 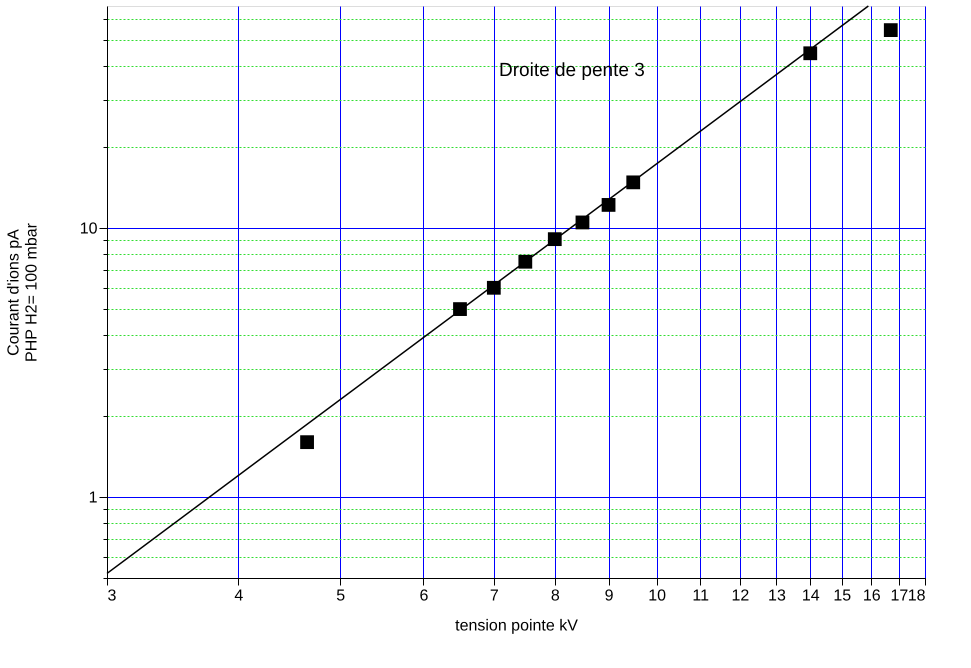 I want to click on x-tick-label: 18, so click(x=917, y=596).